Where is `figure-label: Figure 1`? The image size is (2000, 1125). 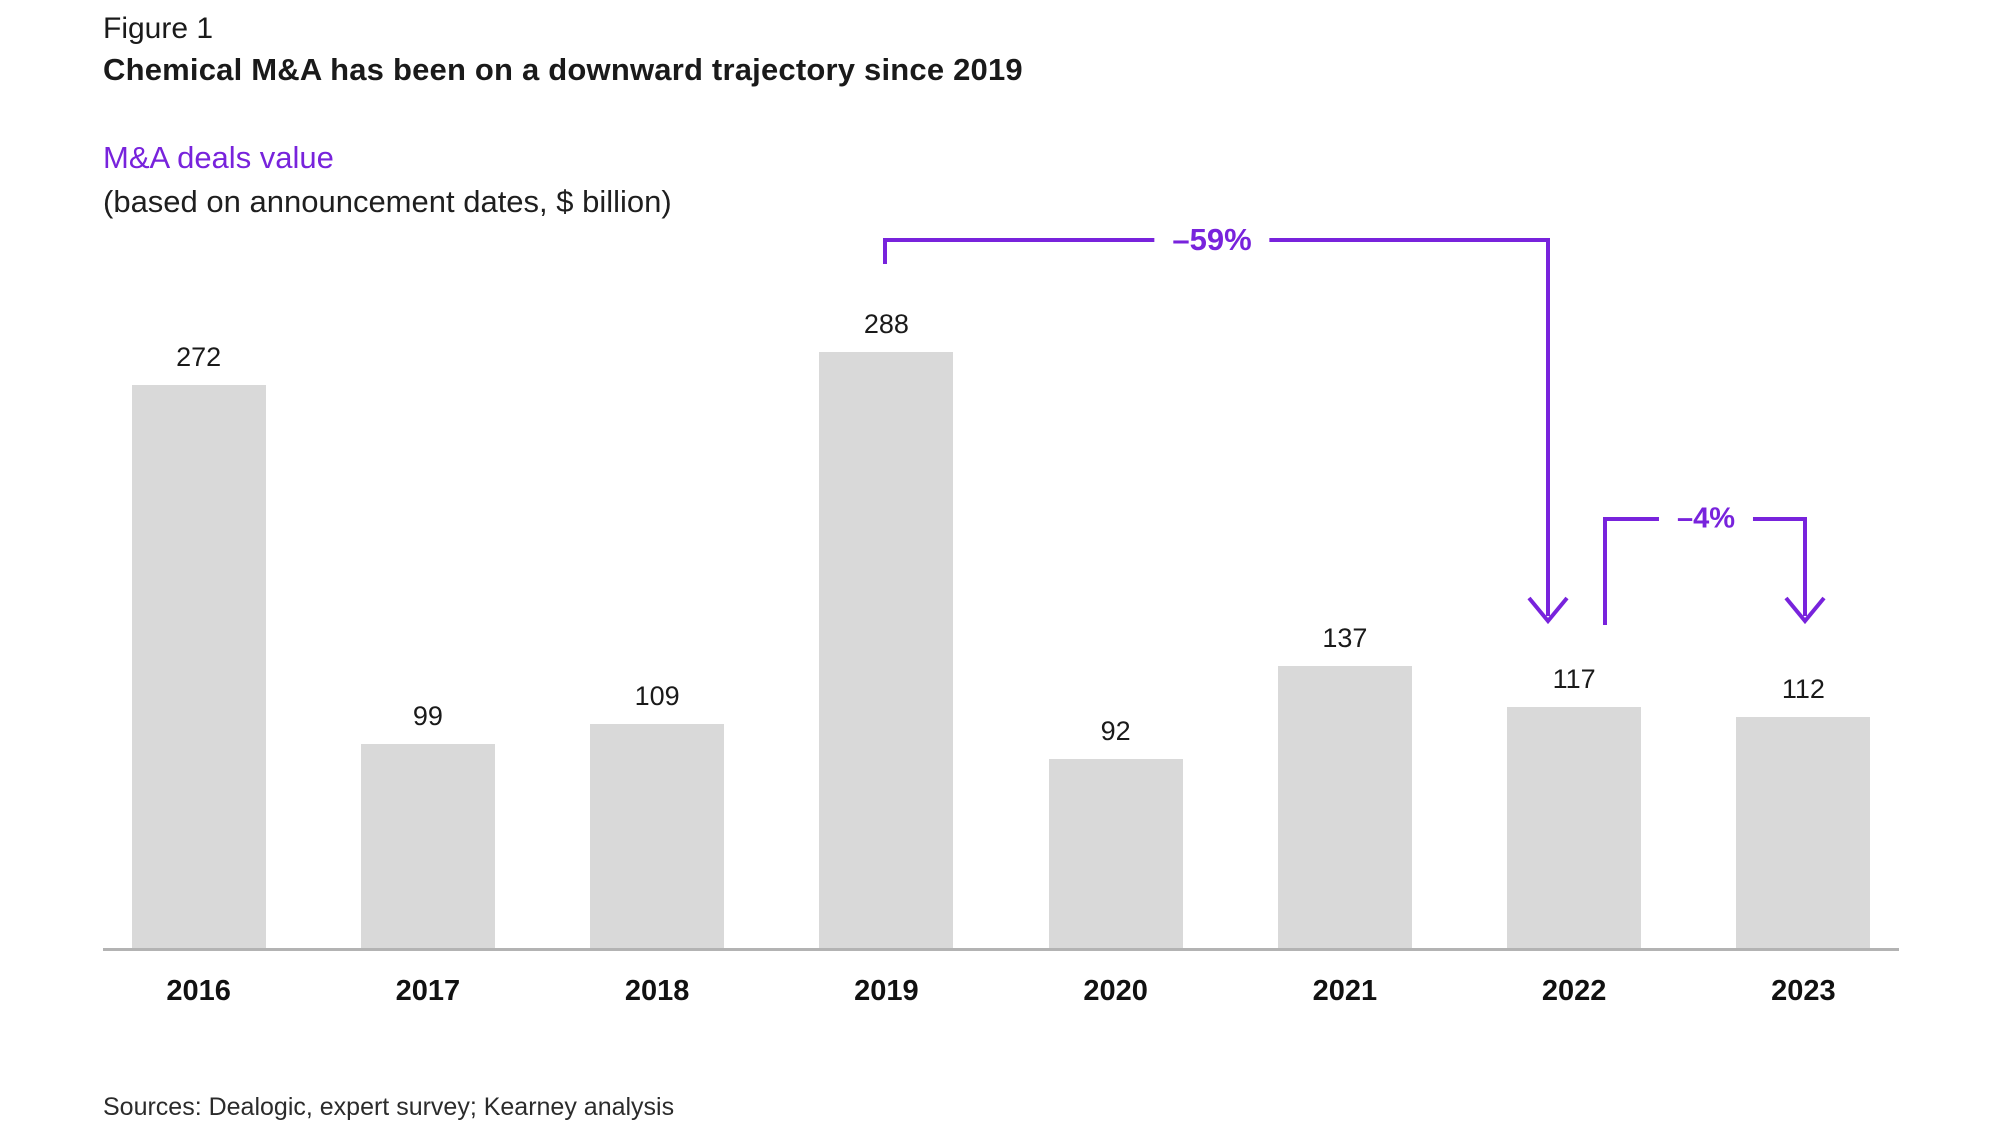 figure-label: Figure 1 is located at coordinates (158, 28).